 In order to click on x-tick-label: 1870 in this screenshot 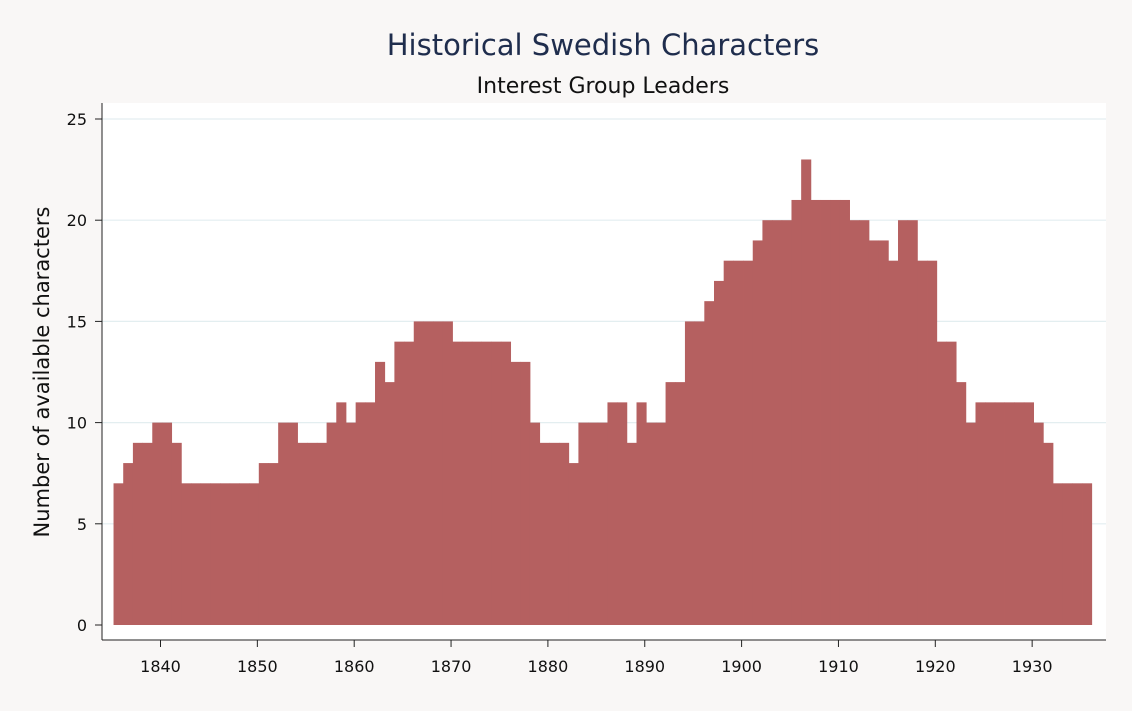, I will do `click(451, 666)`.